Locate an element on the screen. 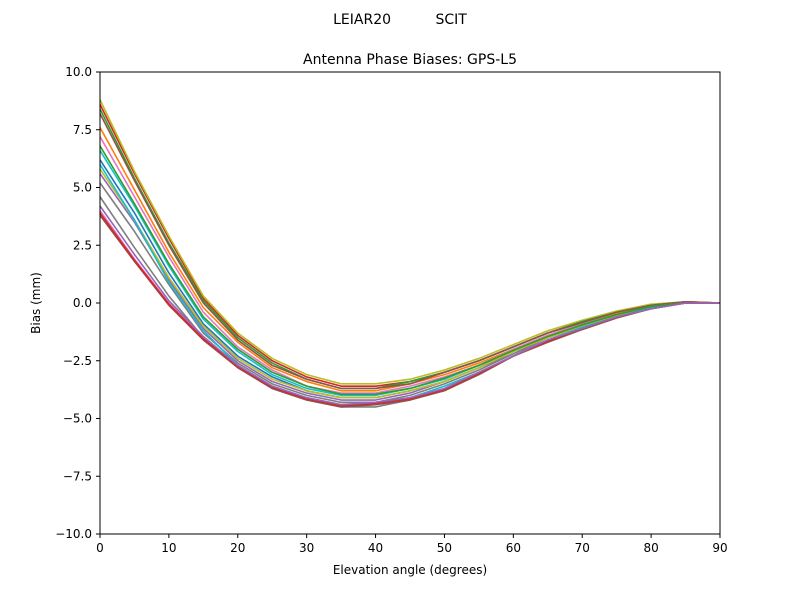 The image size is (800, 600). y-tick-label: −10.0 is located at coordinates (73, 534).